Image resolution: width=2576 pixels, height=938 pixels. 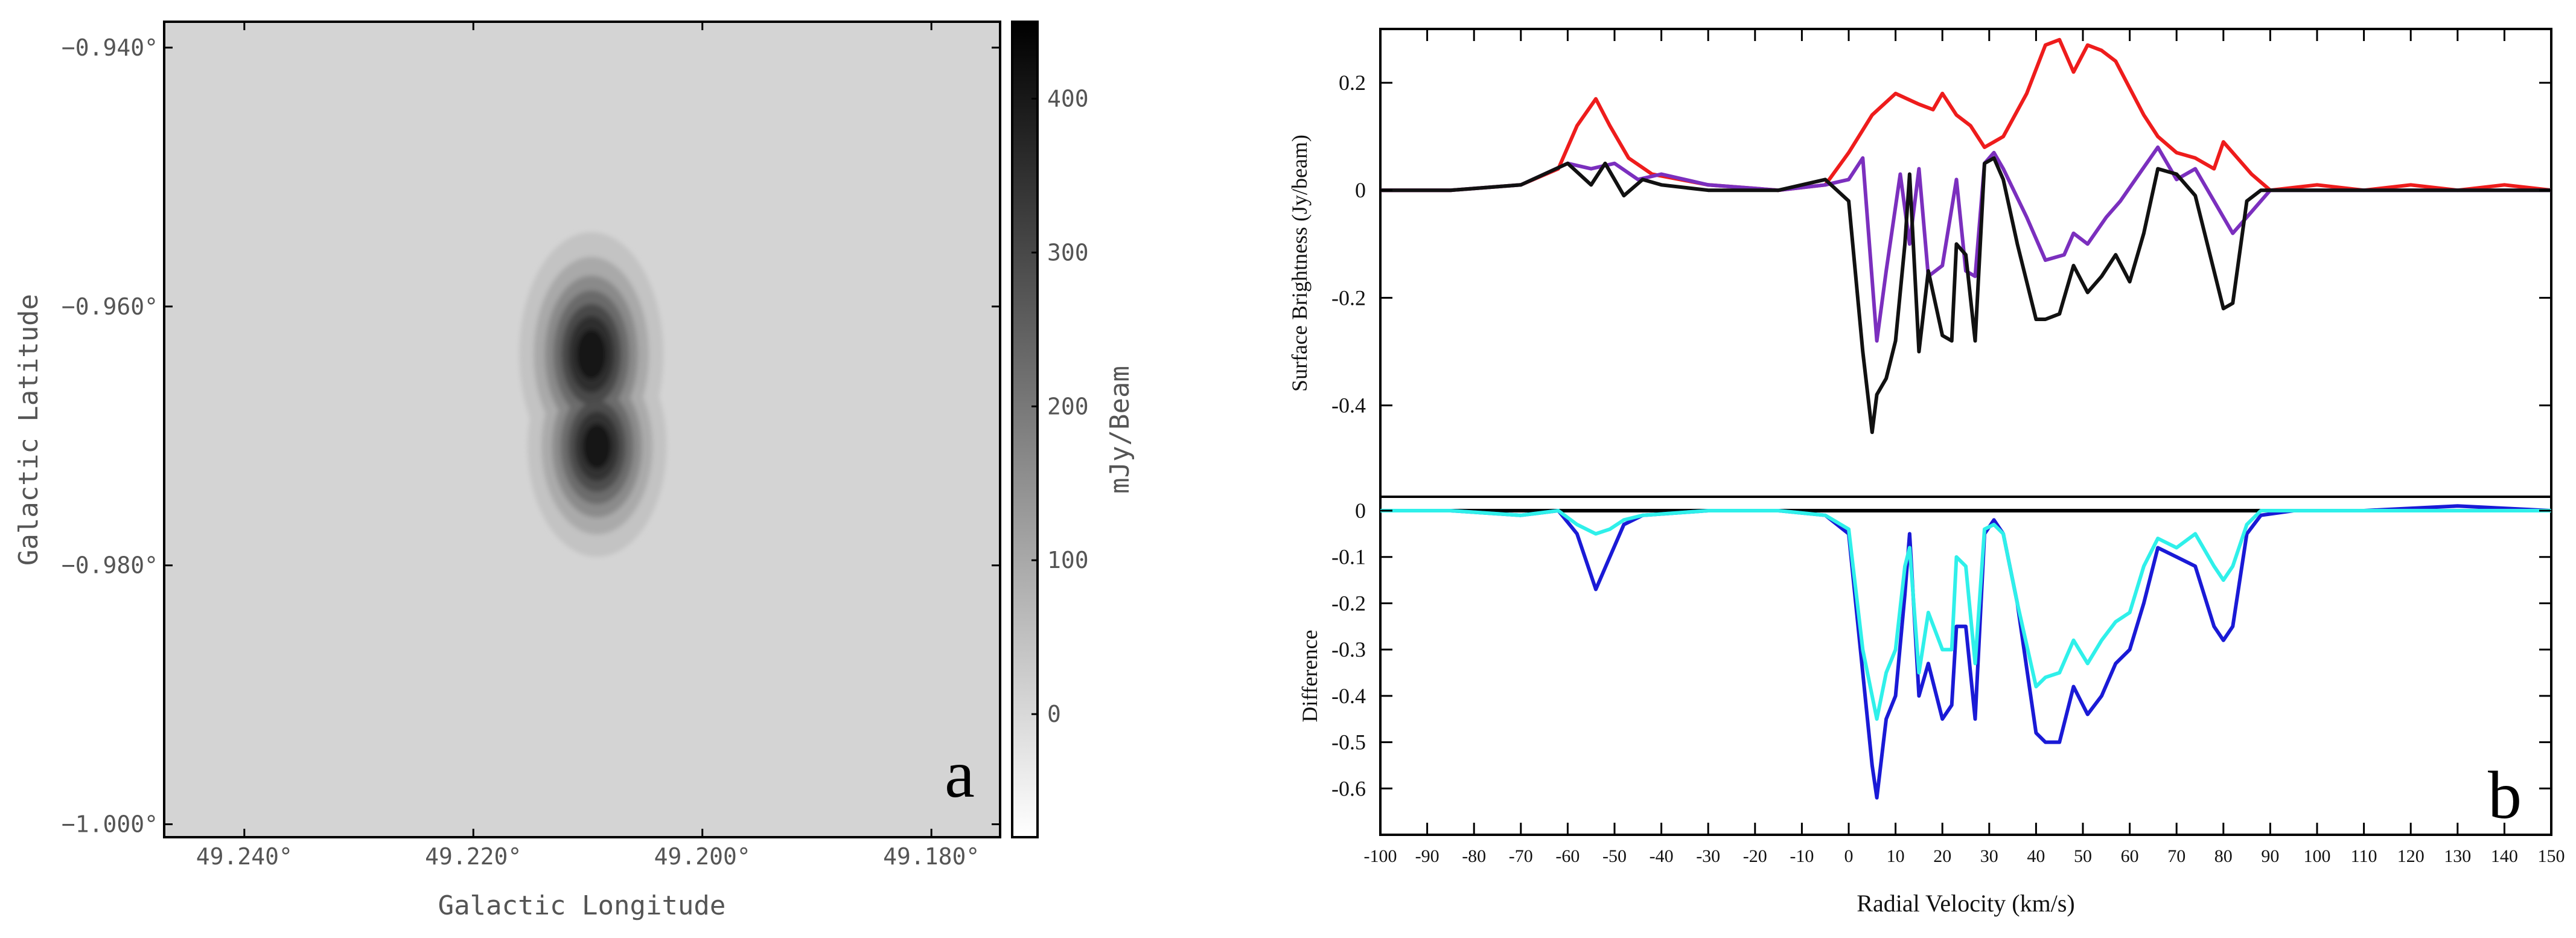 I want to click on velocity-tick-label: 40, so click(x=2036, y=856).